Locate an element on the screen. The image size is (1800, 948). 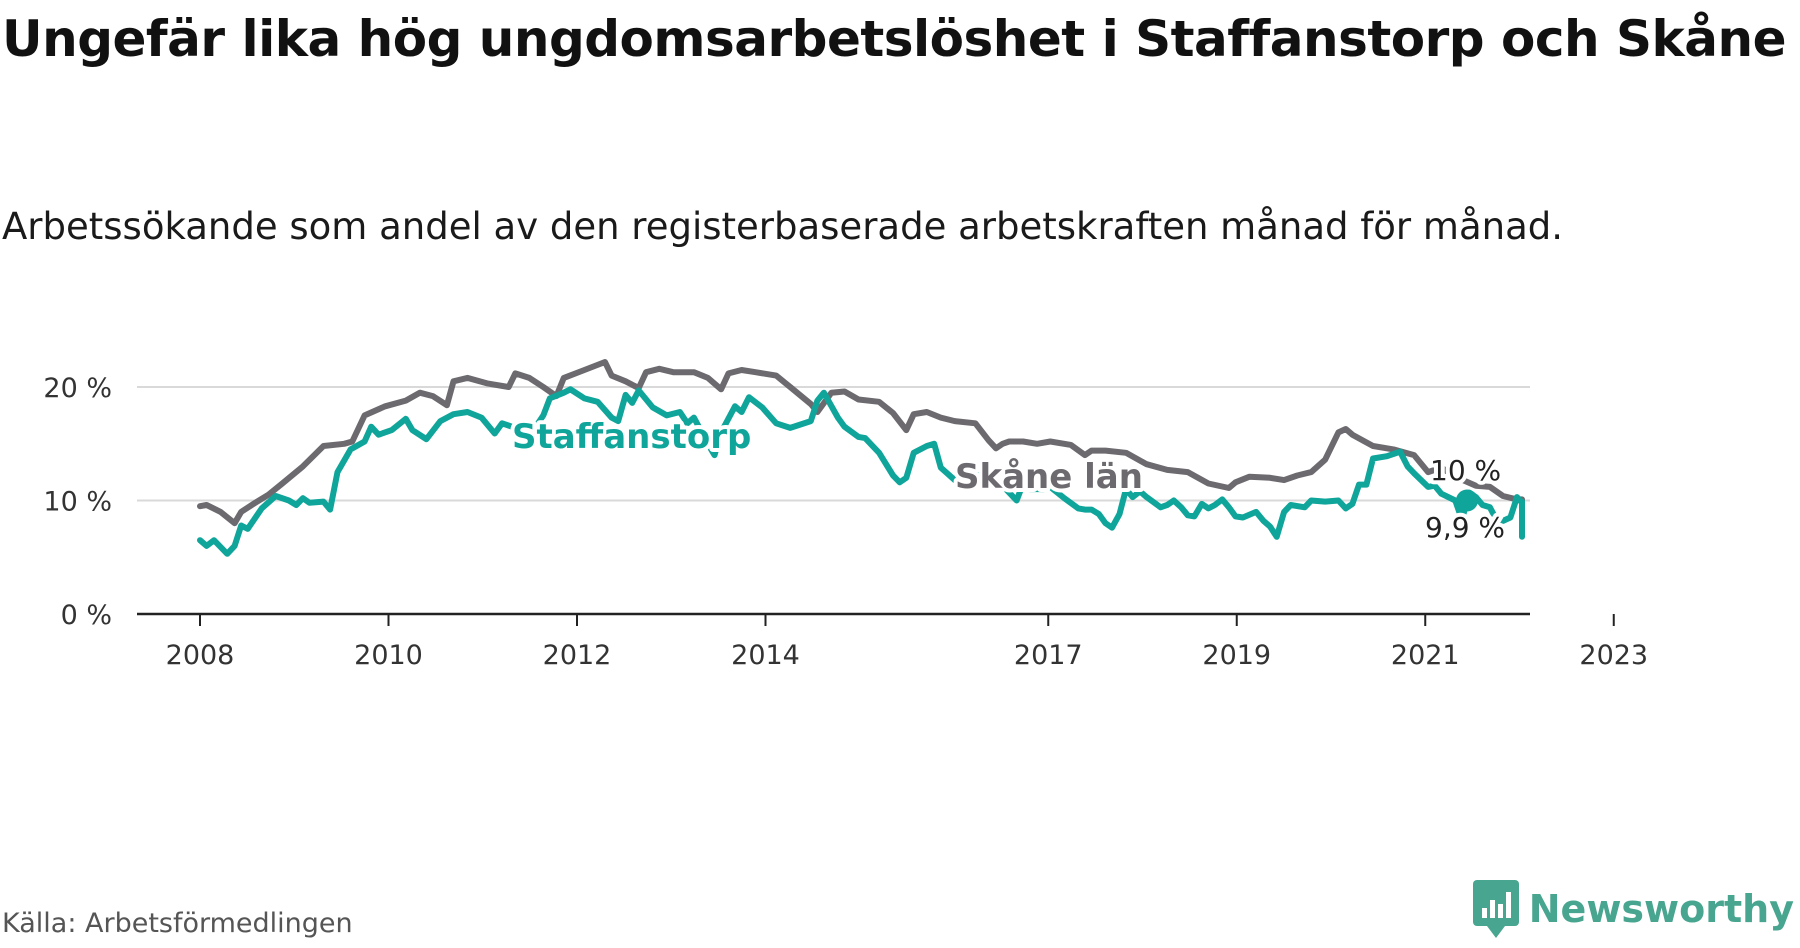
x-tick-label: 2010 is located at coordinates (388, 655).